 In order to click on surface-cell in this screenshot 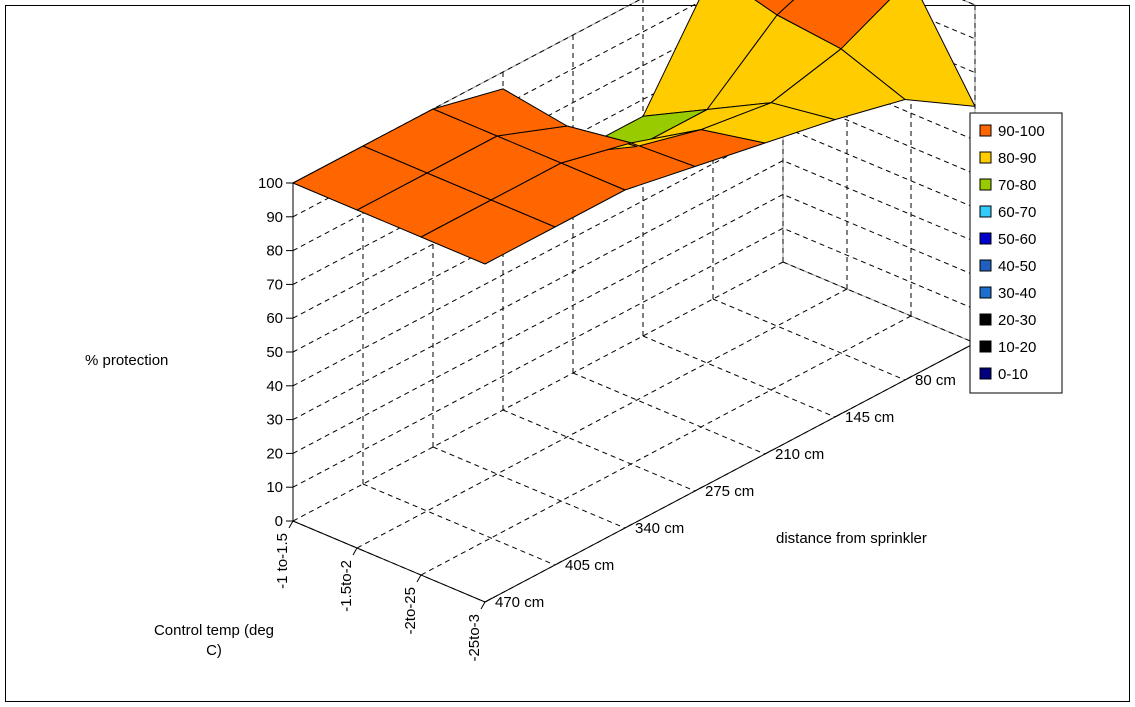, I will do `click(360, 178)`.